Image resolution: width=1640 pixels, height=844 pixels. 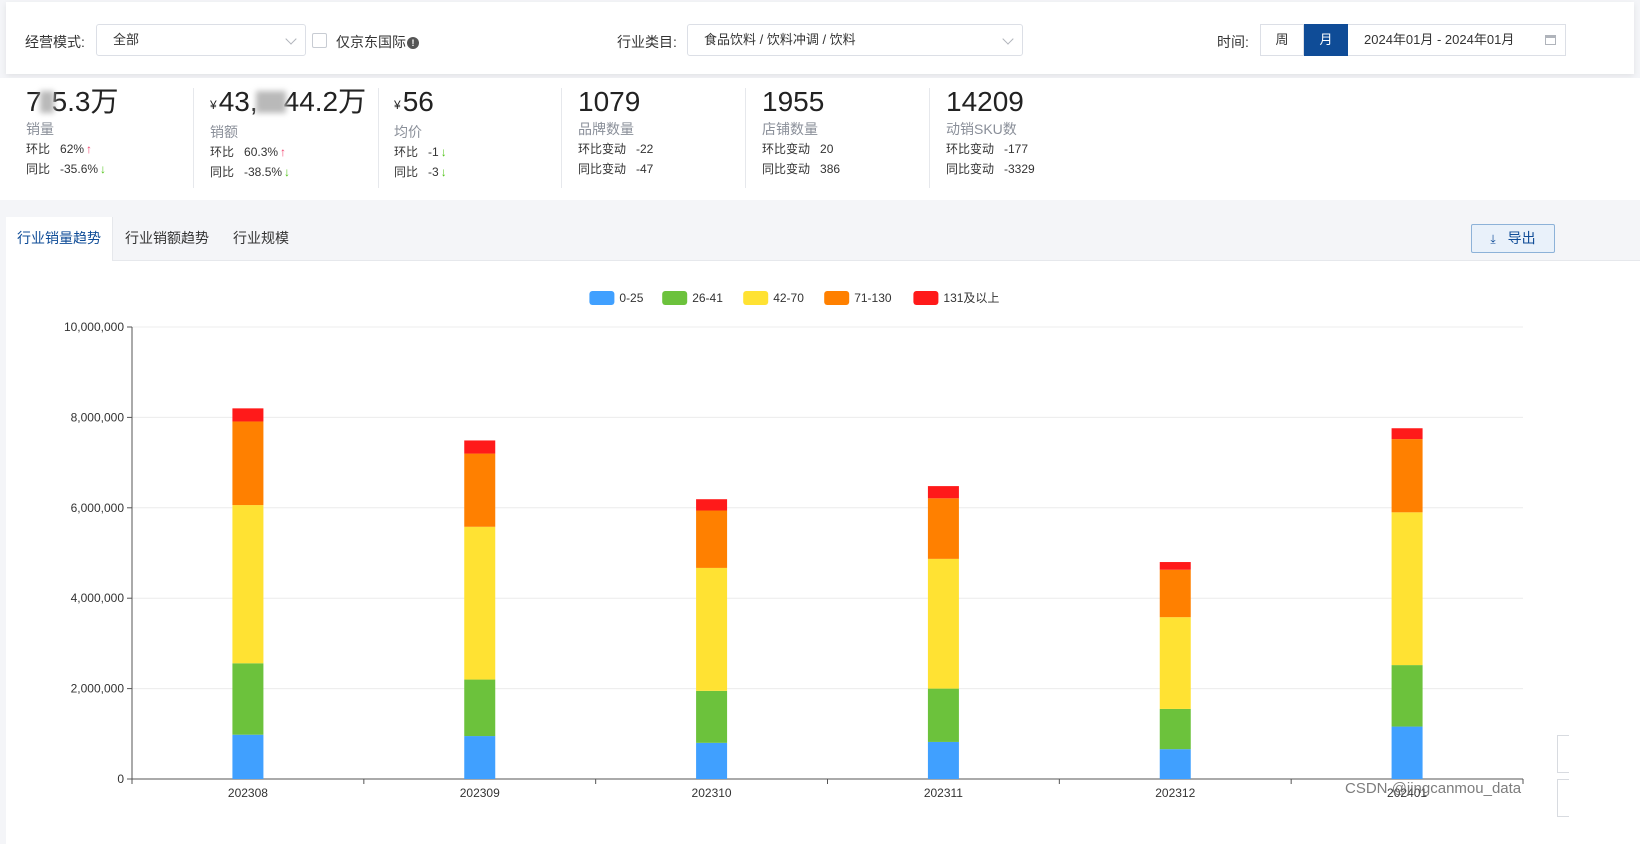 I want to click on metric-row-value: 20, so click(x=827, y=149).